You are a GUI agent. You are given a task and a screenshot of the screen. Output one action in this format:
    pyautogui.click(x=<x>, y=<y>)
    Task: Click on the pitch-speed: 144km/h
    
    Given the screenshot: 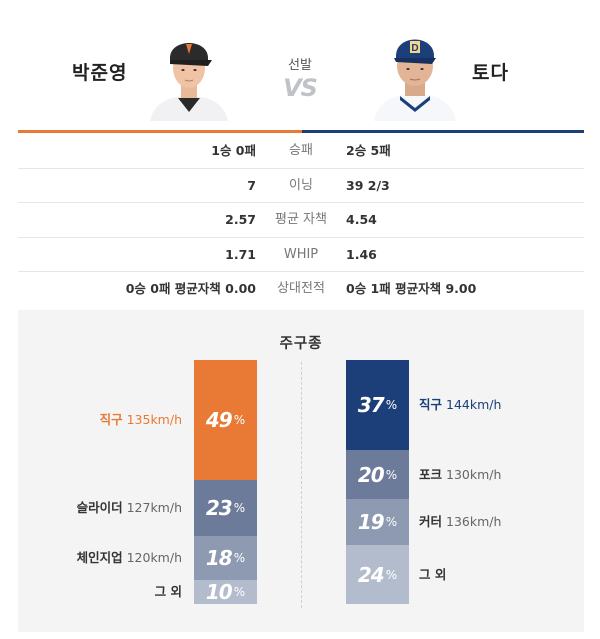 What is the action you would take?
    pyautogui.click(x=472, y=405)
    